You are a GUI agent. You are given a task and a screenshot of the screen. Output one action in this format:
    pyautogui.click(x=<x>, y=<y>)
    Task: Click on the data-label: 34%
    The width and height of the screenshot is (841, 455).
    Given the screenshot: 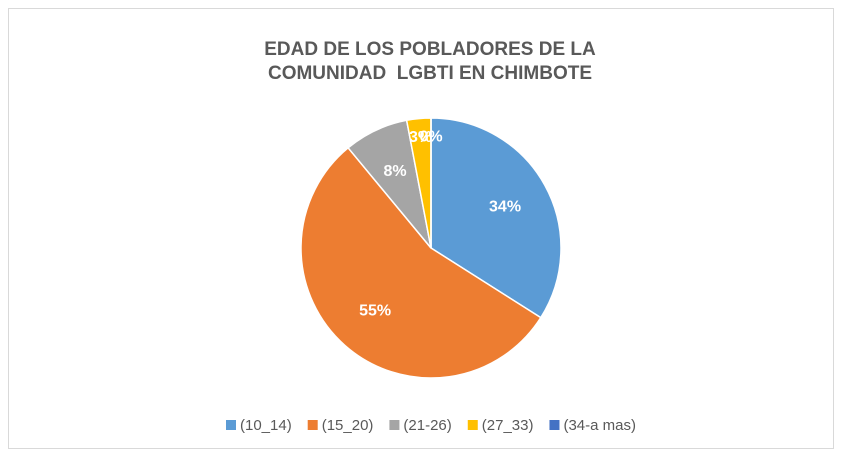 What is the action you would take?
    pyautogui.click(x=505, y=207)
    